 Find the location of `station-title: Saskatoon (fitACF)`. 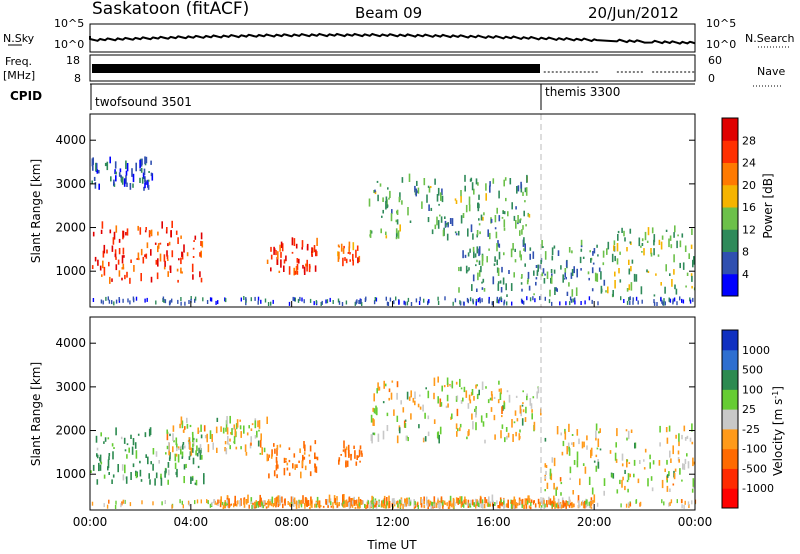

station-title: Saskatoon (fitACF) is located at coordinates (170, 9).